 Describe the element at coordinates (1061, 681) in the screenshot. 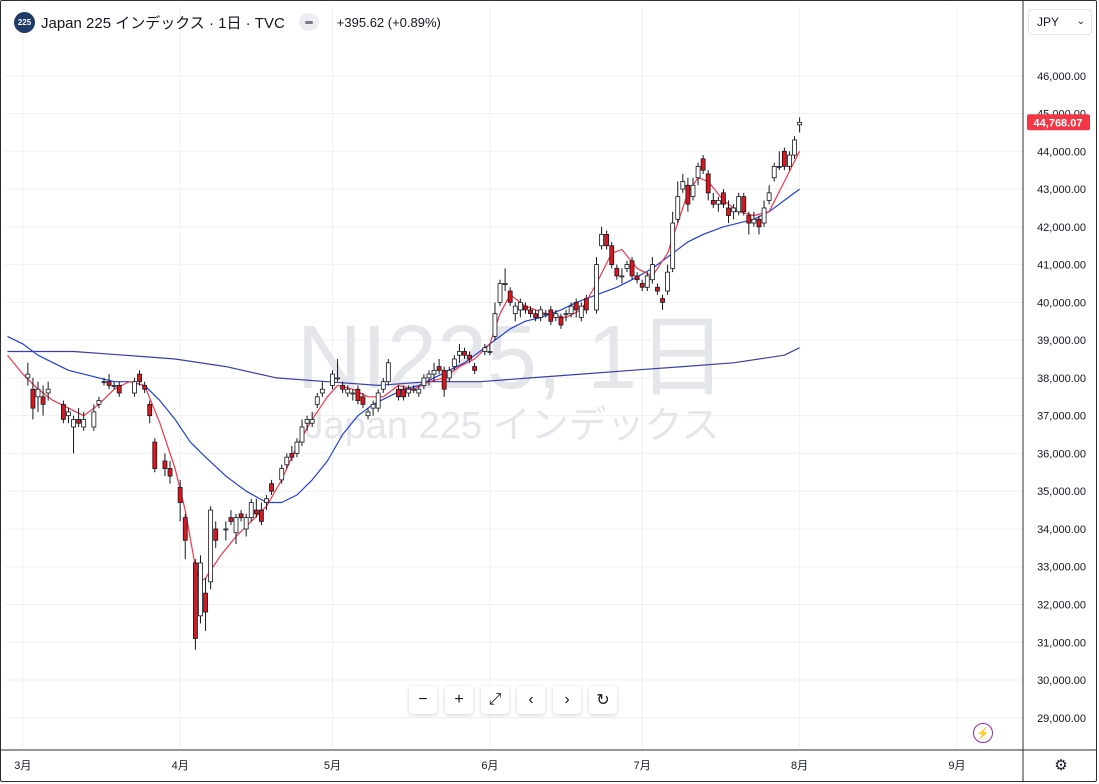

I see `y-tick-label: 30,000.00` at that location.